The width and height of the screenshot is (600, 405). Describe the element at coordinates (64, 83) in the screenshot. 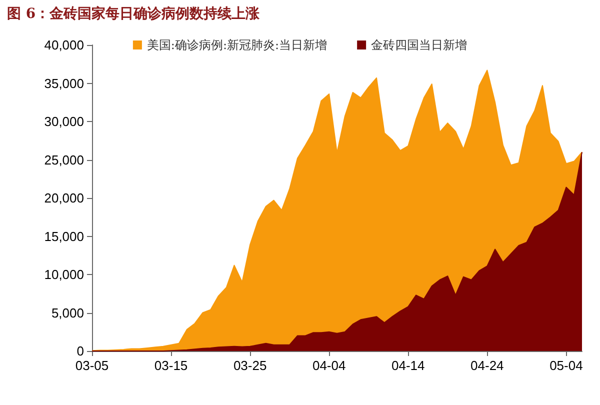

I see `y-tick-label: 35,000` at that location.